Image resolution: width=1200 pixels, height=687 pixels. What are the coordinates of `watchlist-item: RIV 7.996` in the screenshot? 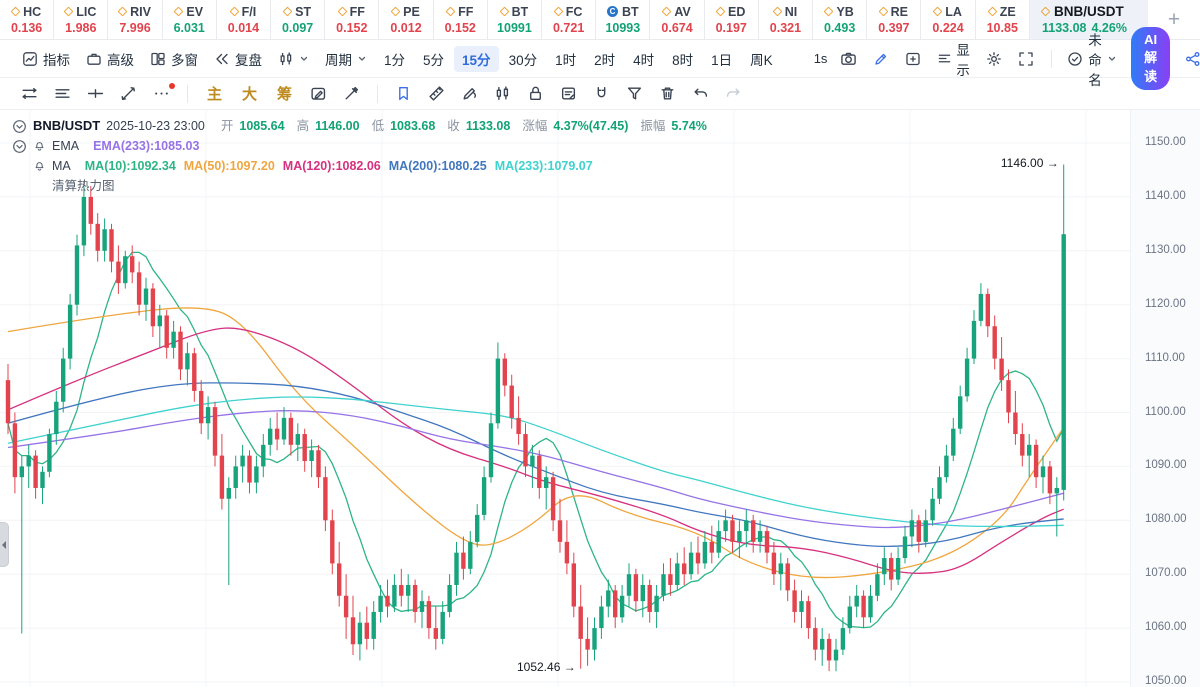 It's located at (135, 19).